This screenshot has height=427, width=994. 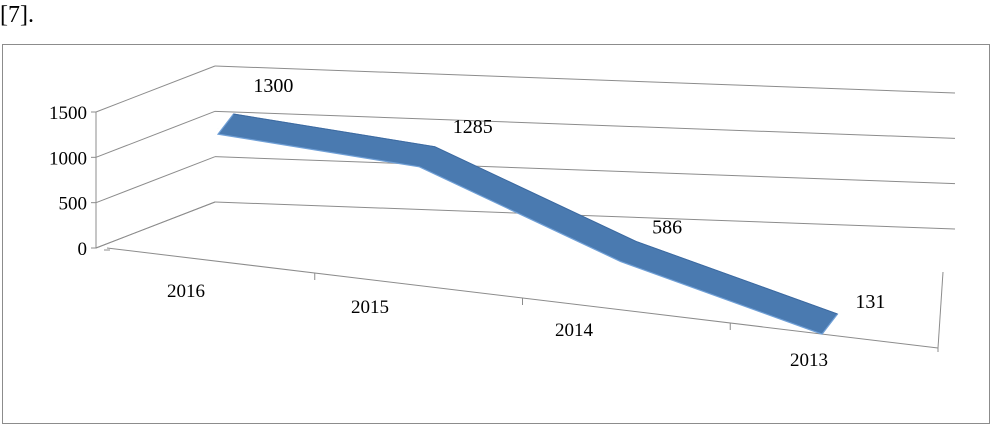 I want to click on x-tick-label: 2015, so click(x=370, y=307).